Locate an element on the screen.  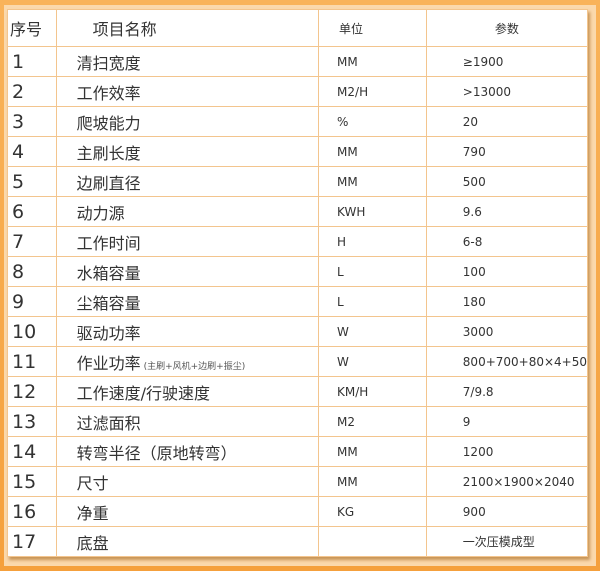
row-name: 爬坡能力 is located at coordinates (187, 121).